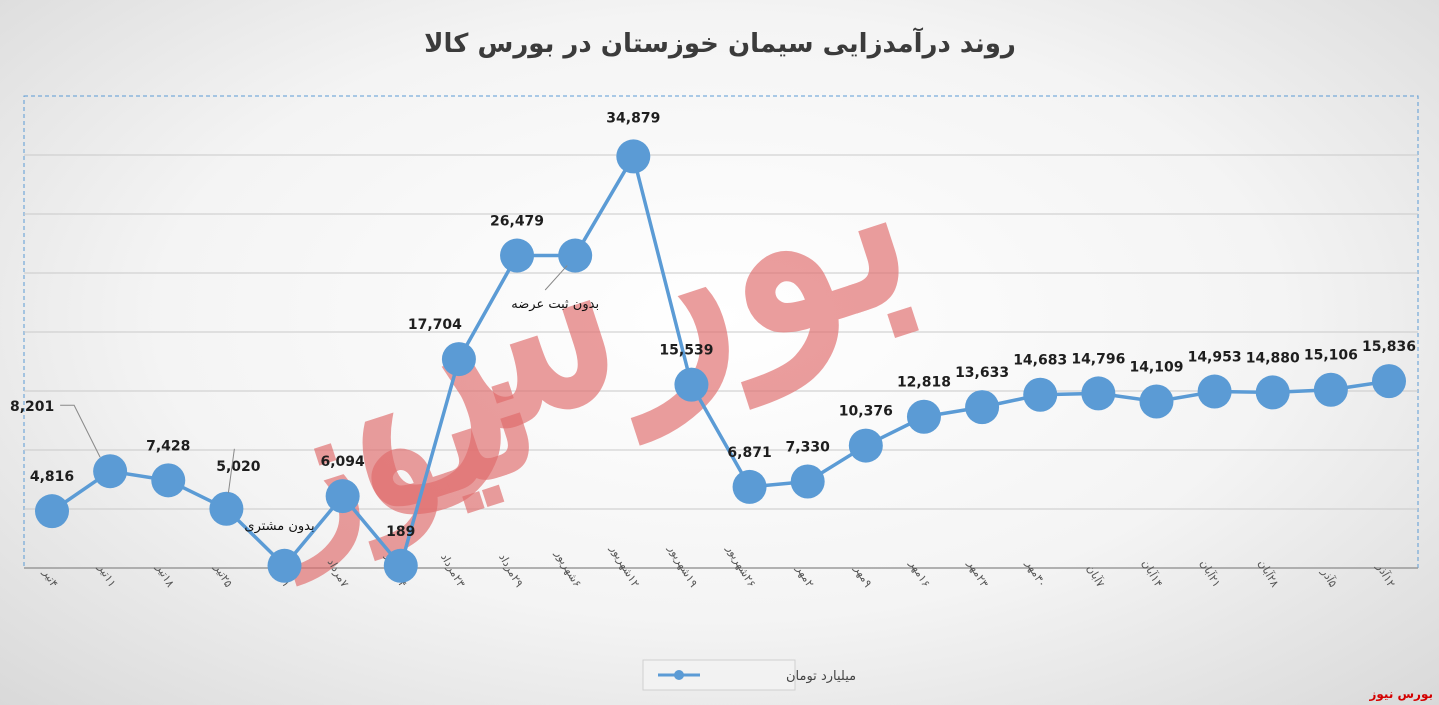  Describe the element at coordinates (400, 532) in the screenshot. I see `data-label: 189` at that location.